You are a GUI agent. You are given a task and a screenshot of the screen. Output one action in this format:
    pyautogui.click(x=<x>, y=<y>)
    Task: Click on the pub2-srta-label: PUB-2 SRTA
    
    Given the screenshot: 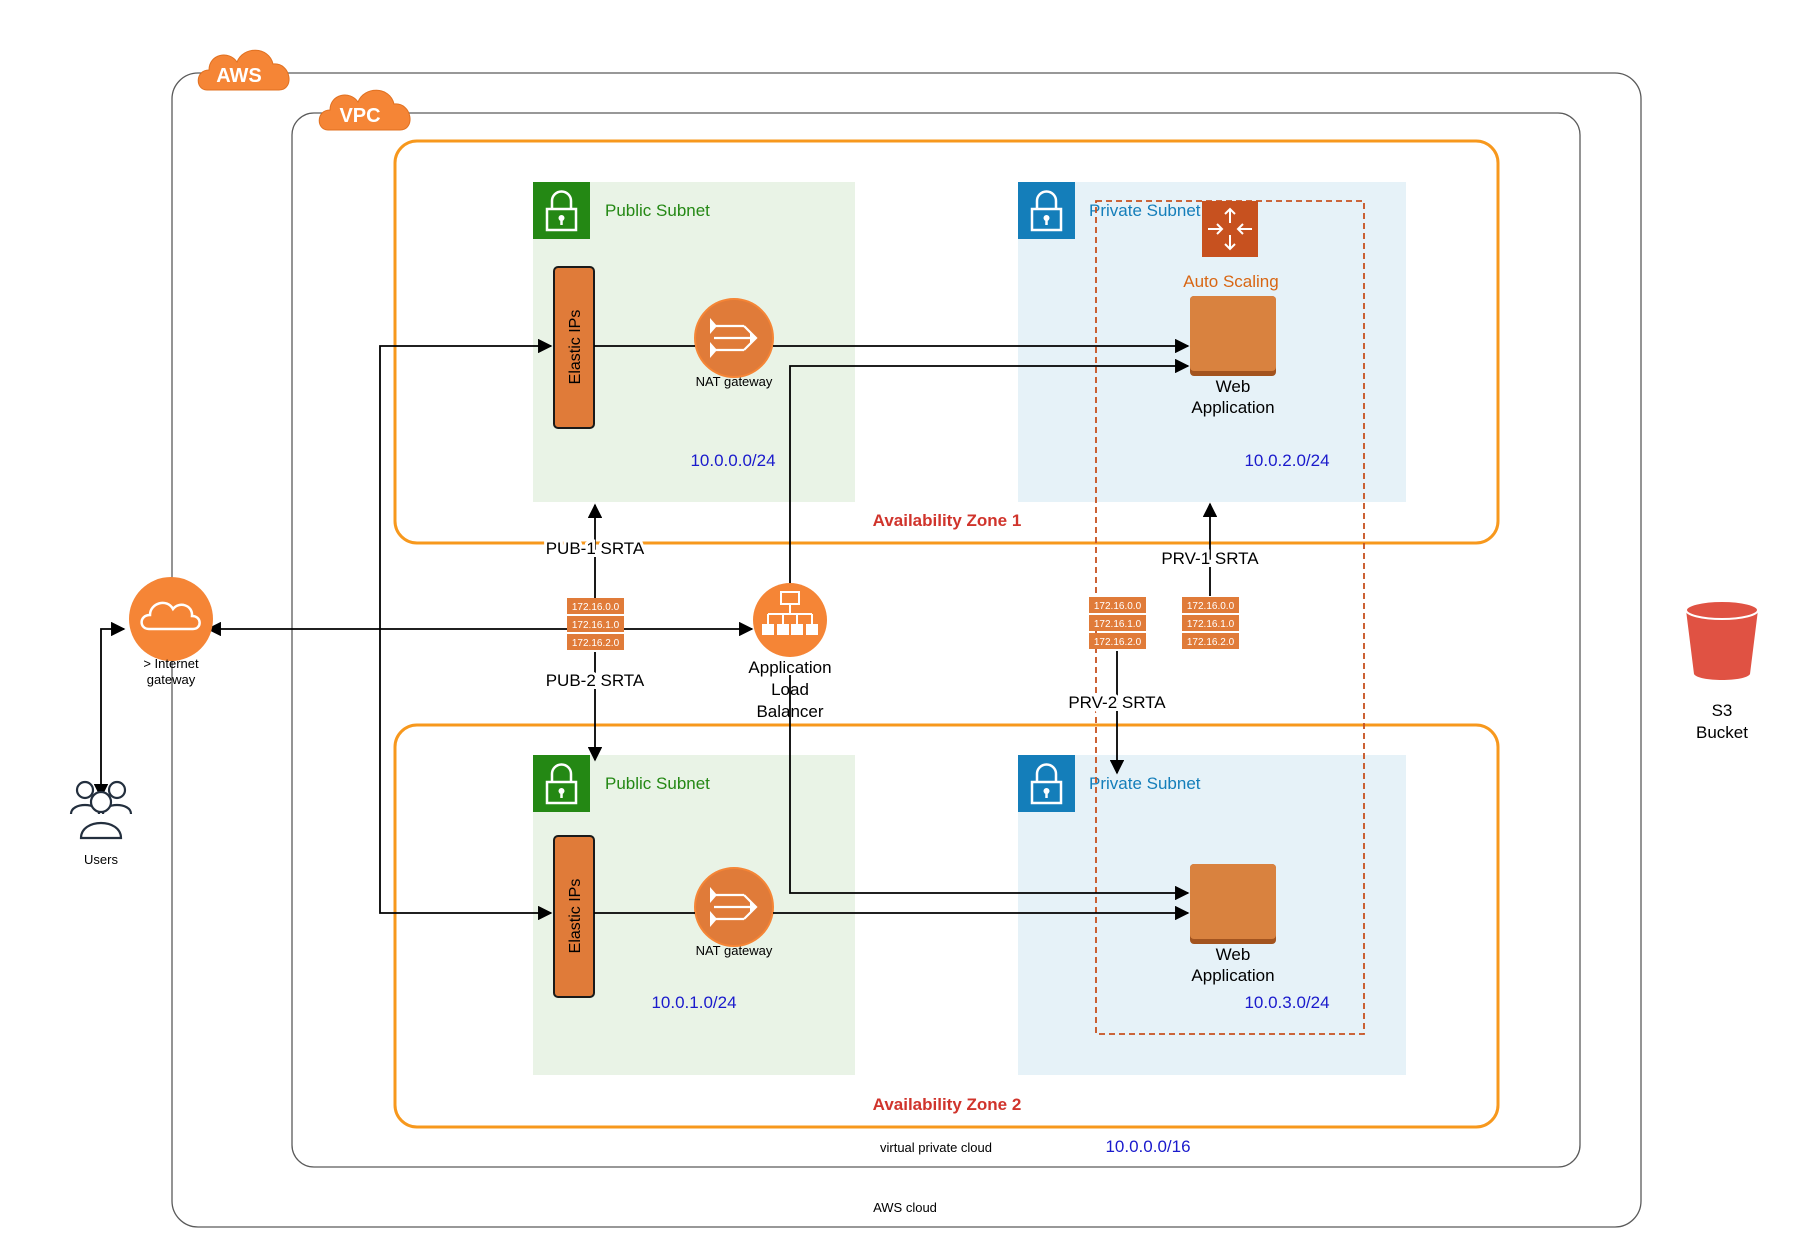 What is the action you would take?
    pyautogui.click(x=595, y=680)
    